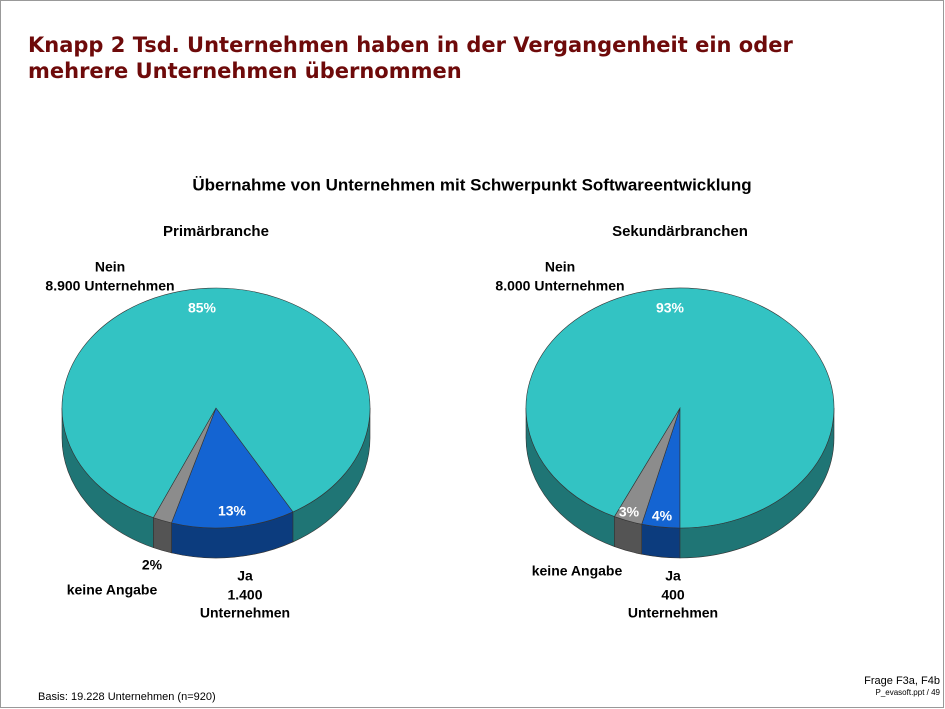 The image size is (945, 709). I want to click on pie-title: Sekundärbranchen, so click(680, 231).